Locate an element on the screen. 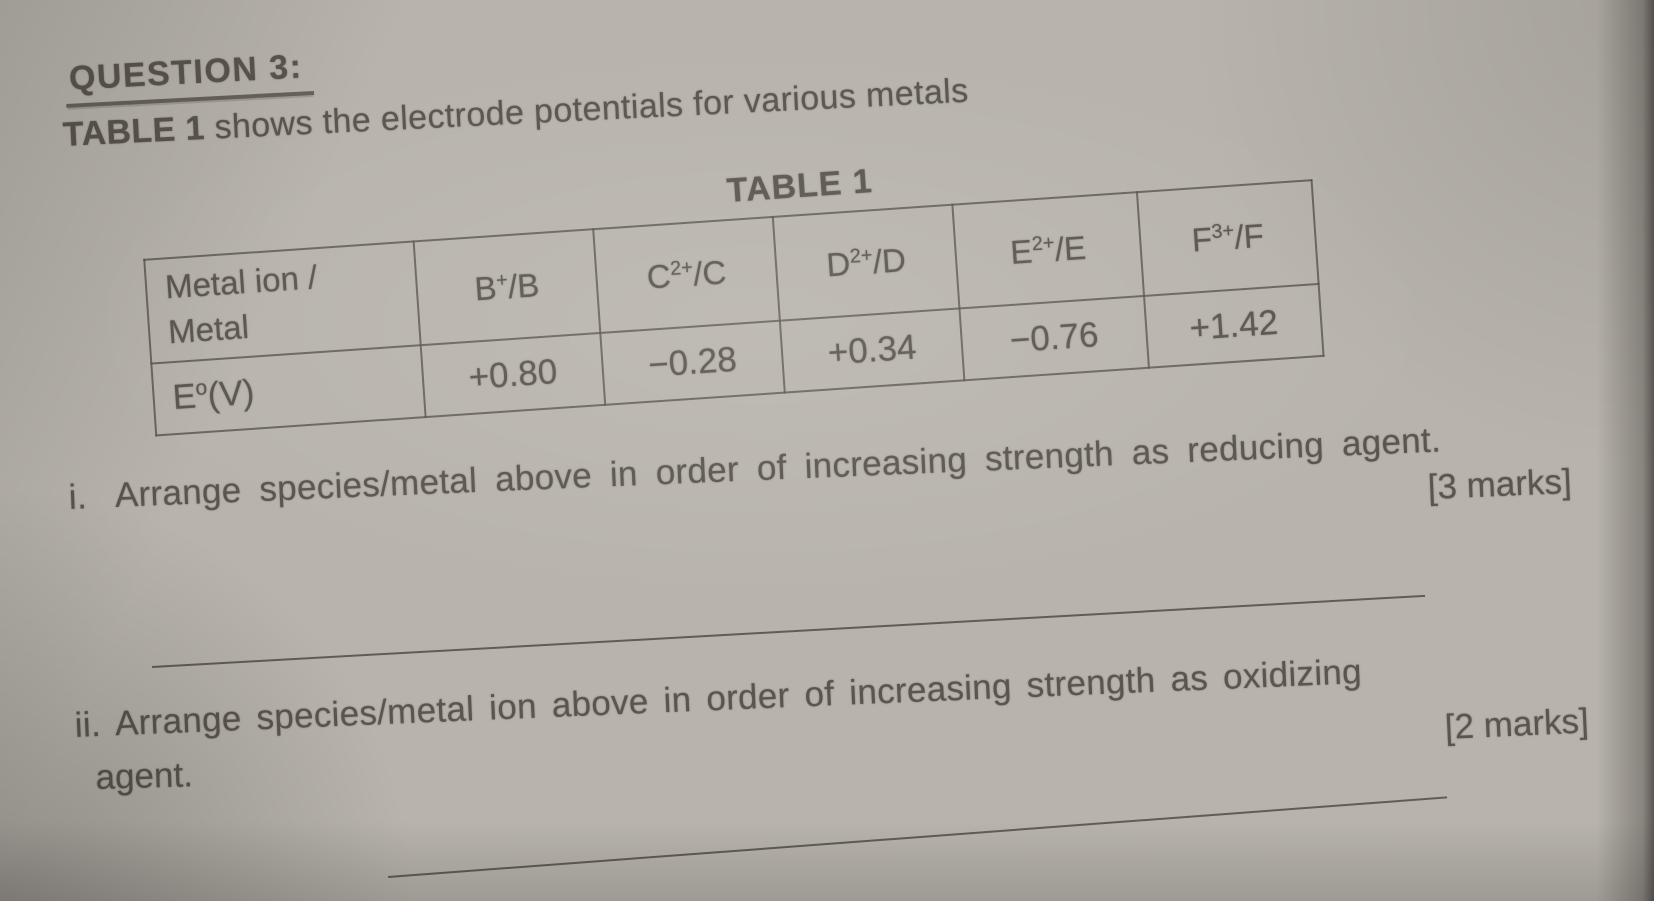  species-symbol: E is located at coordinates (1021, 251).